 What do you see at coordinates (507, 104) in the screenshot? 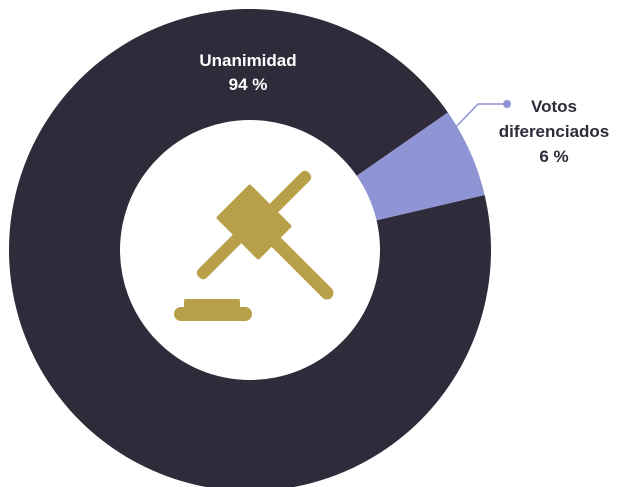
I see `leader-dot` at bounding box center [507, 104].